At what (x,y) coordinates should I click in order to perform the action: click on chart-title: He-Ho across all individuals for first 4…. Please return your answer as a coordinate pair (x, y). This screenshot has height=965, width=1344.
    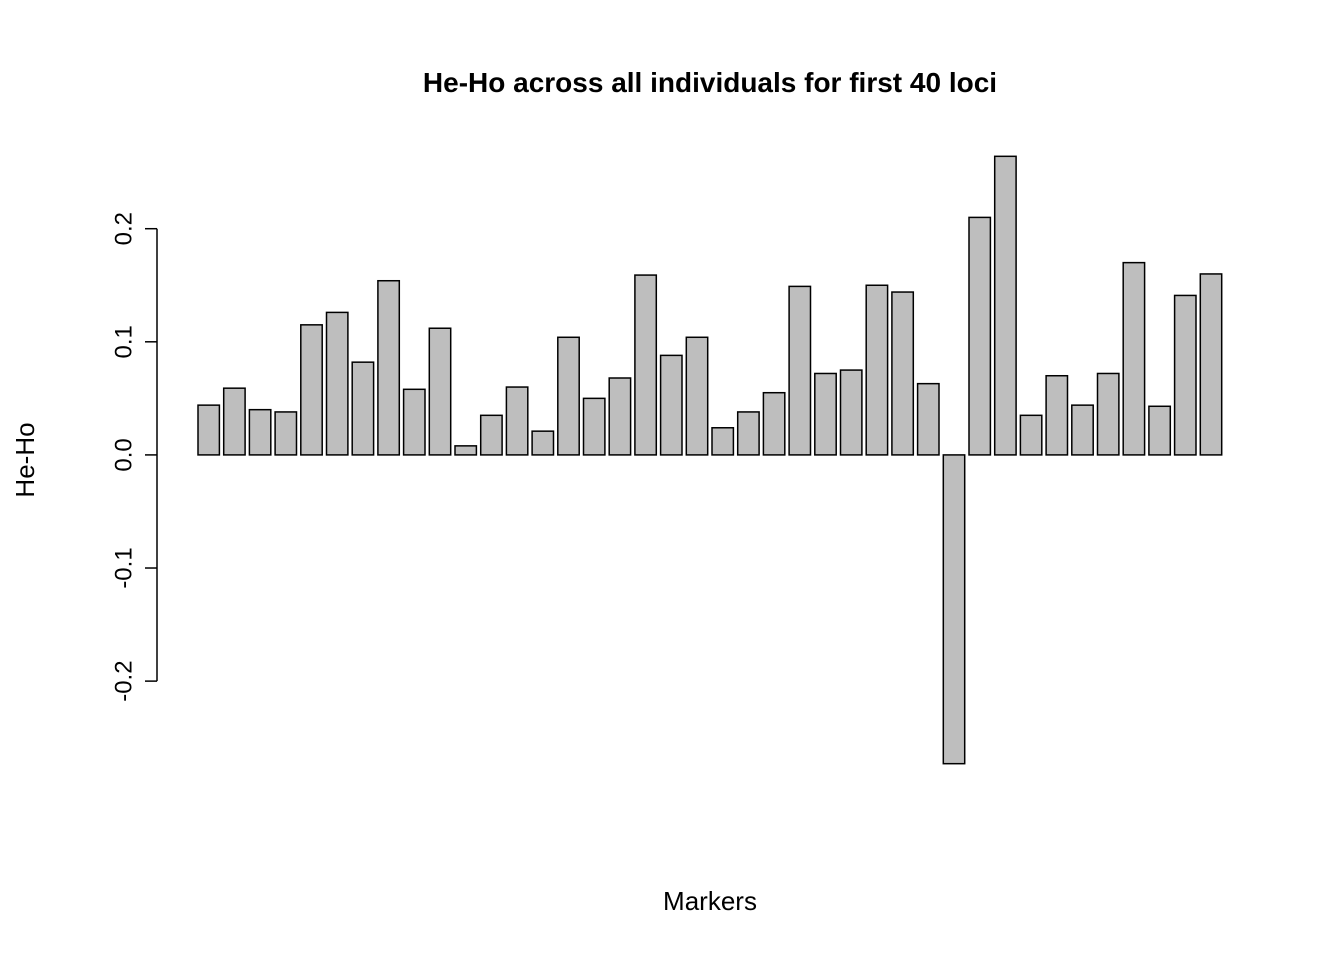
    Looking at the image, I should click on (710, 82).